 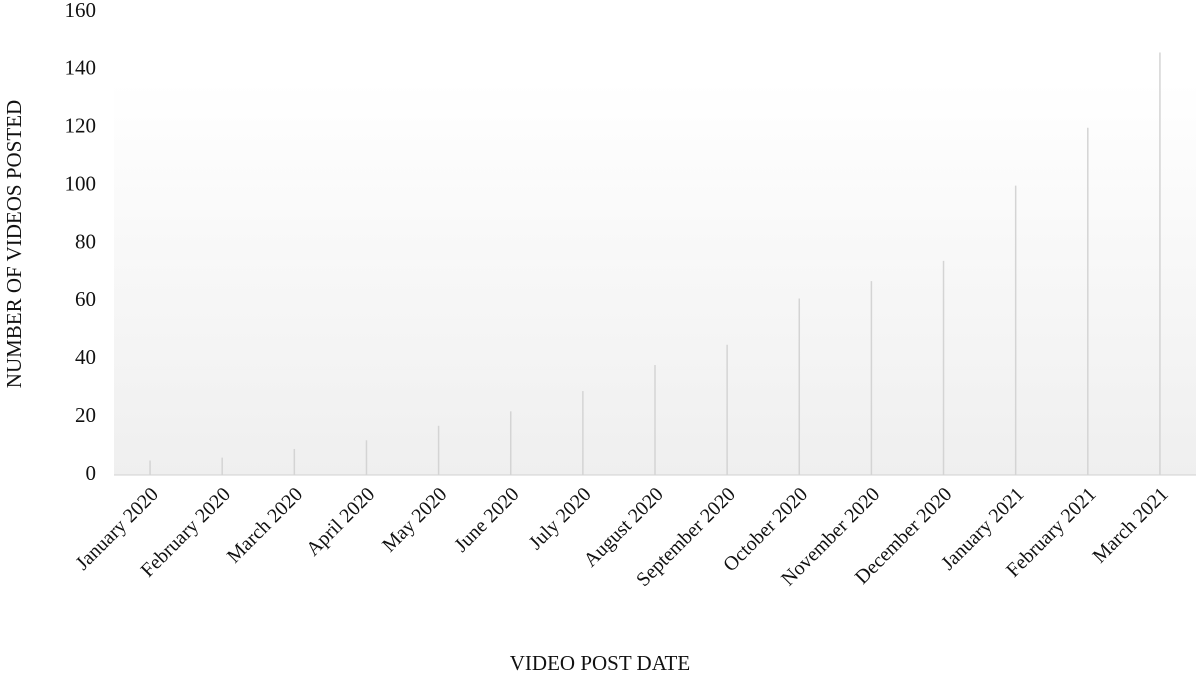 What do you see at coordinates (91, 473) in the screenshot?
I see `y-tick-label: 0` at bounding box center [91, 473].